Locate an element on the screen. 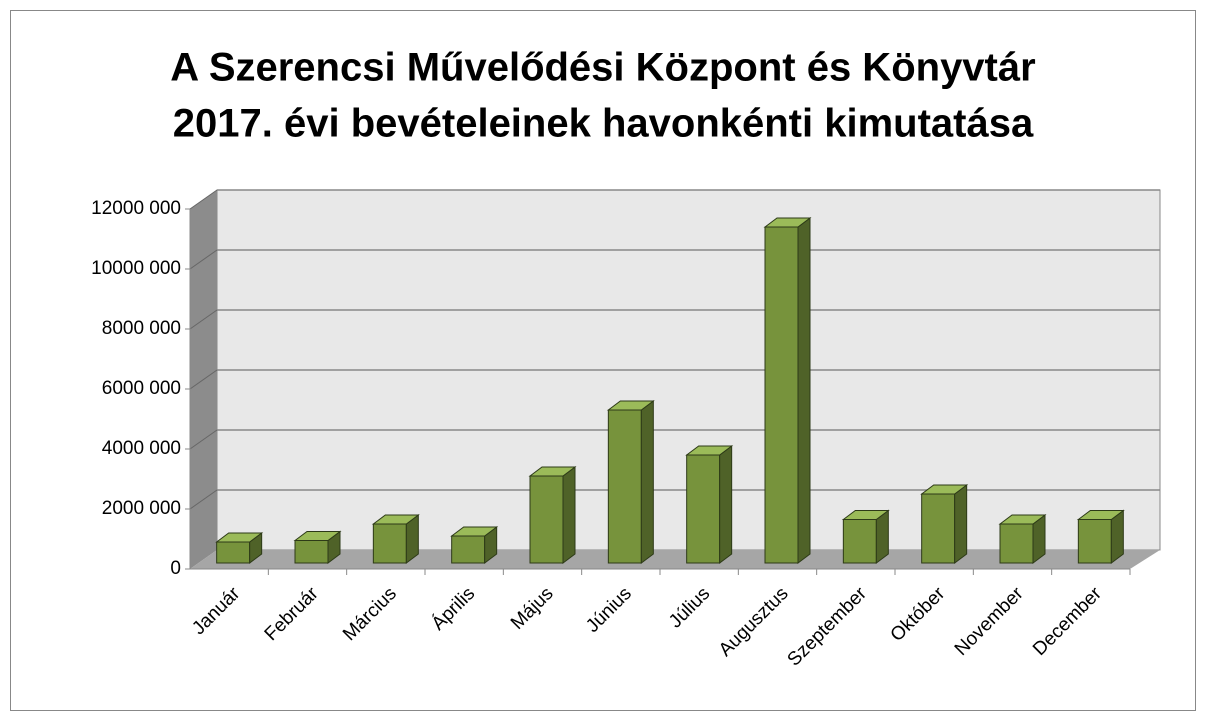 The width and height of the screenshot is (1206, 718). y-tick-label: 12000 000 is located at coordinates (136, 208).